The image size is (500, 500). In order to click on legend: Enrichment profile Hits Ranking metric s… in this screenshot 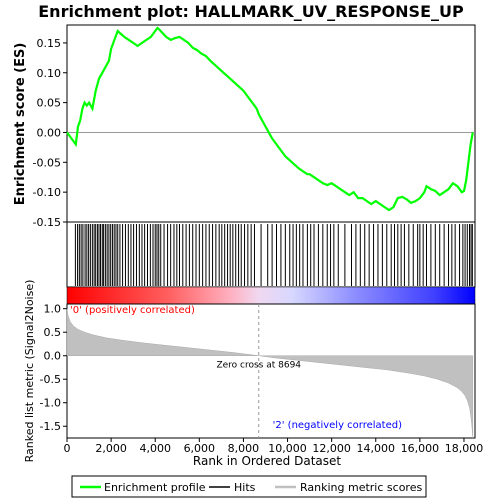, I will do `click(249, 486)`.